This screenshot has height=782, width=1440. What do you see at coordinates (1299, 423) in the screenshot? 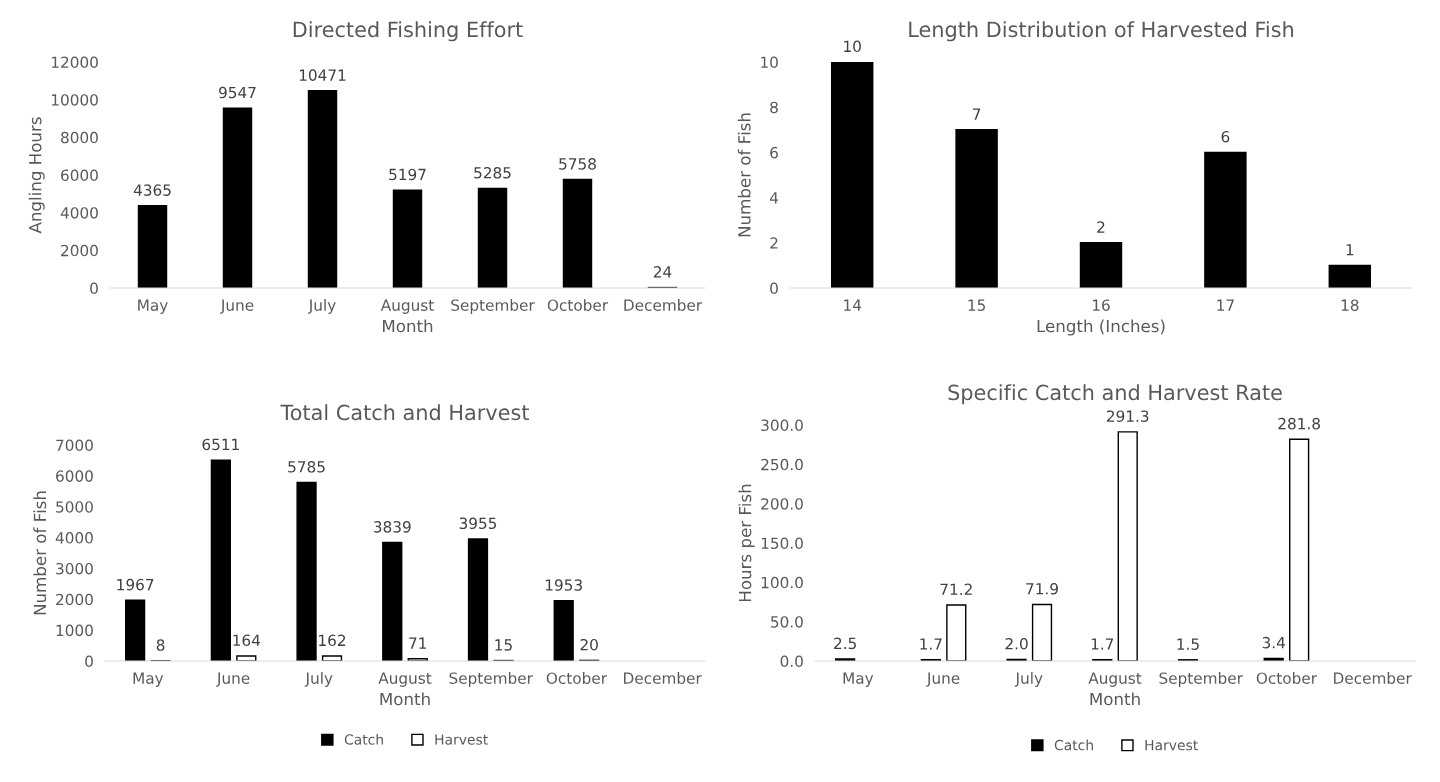
I see `data-label: 281.8` at bounding box center [1299, 423].